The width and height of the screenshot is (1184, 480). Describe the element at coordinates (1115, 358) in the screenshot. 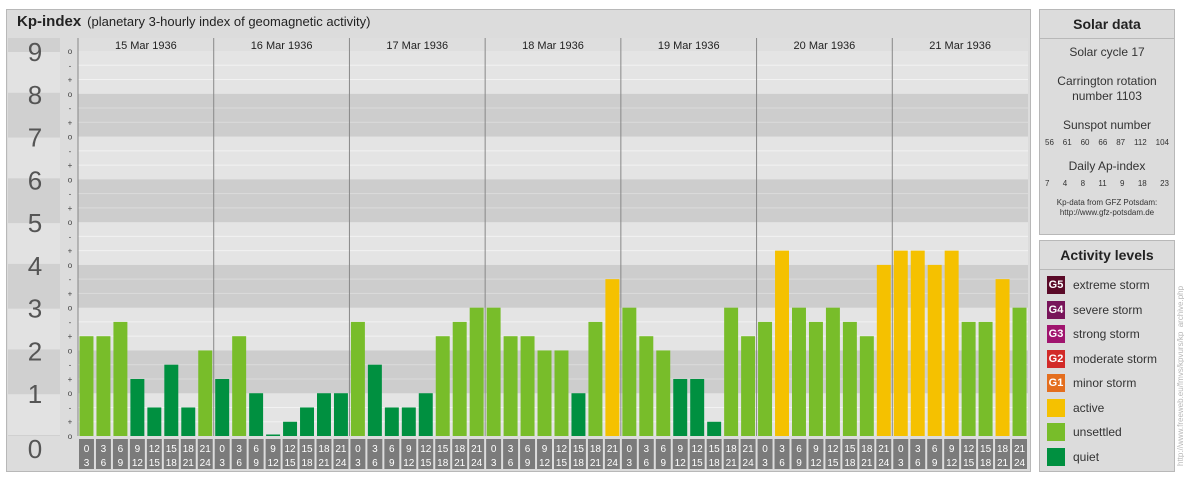

I see `level-label: moderate storm` at that location.